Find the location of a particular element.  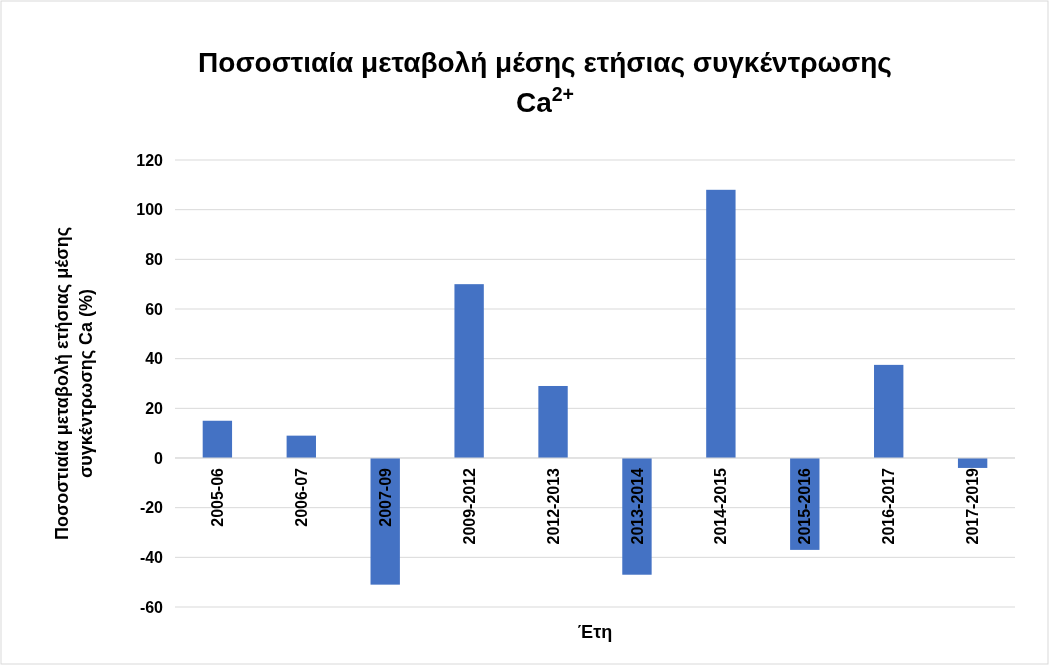

y-tick-label: -60 is located at coordinates (151, 607).